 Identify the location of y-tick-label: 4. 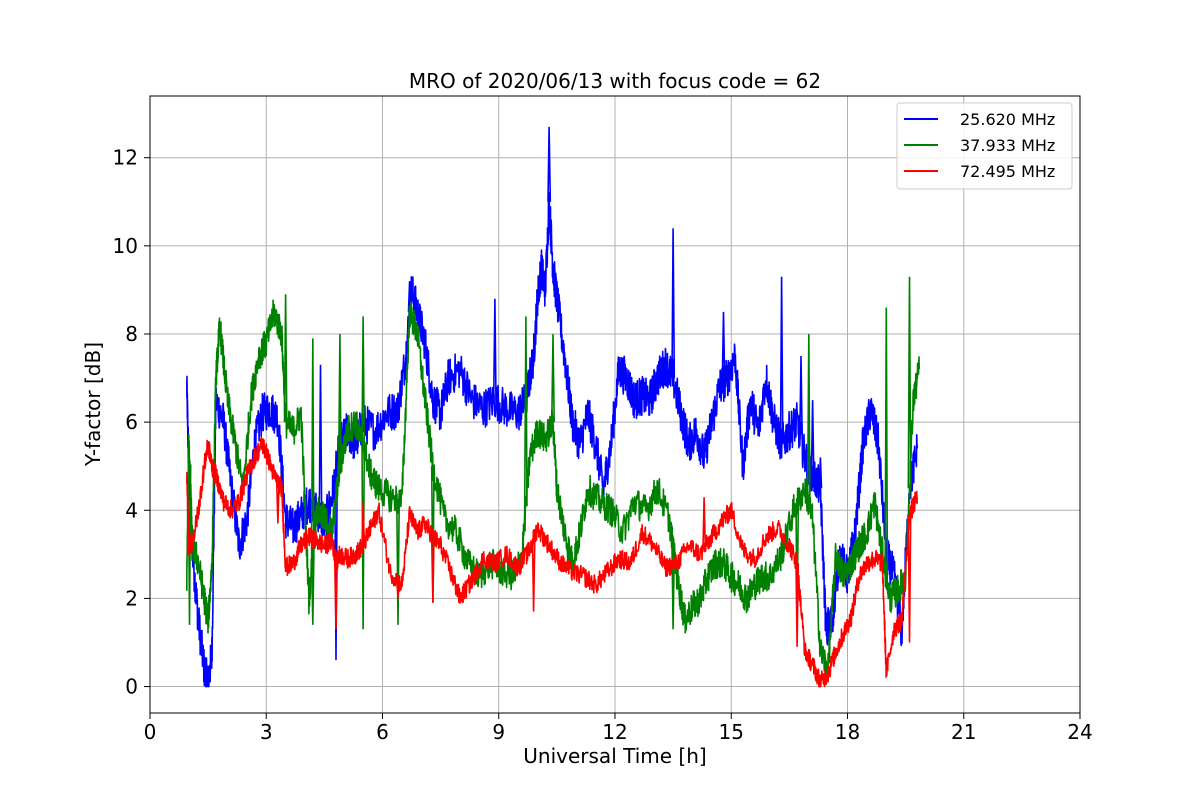
(131, 510).